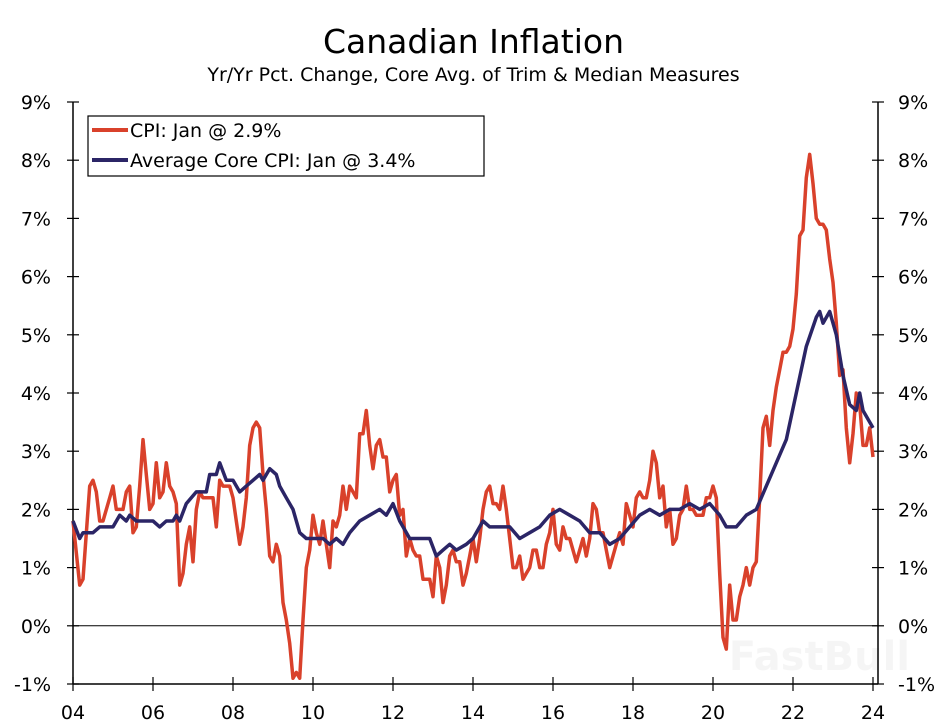 The width and height of the screenshot is (947, 726). What do you see at coordinates (36, 452) in the screenshot?
I see `y-tick-label-left: 3%` at bounding box center [36, 452].